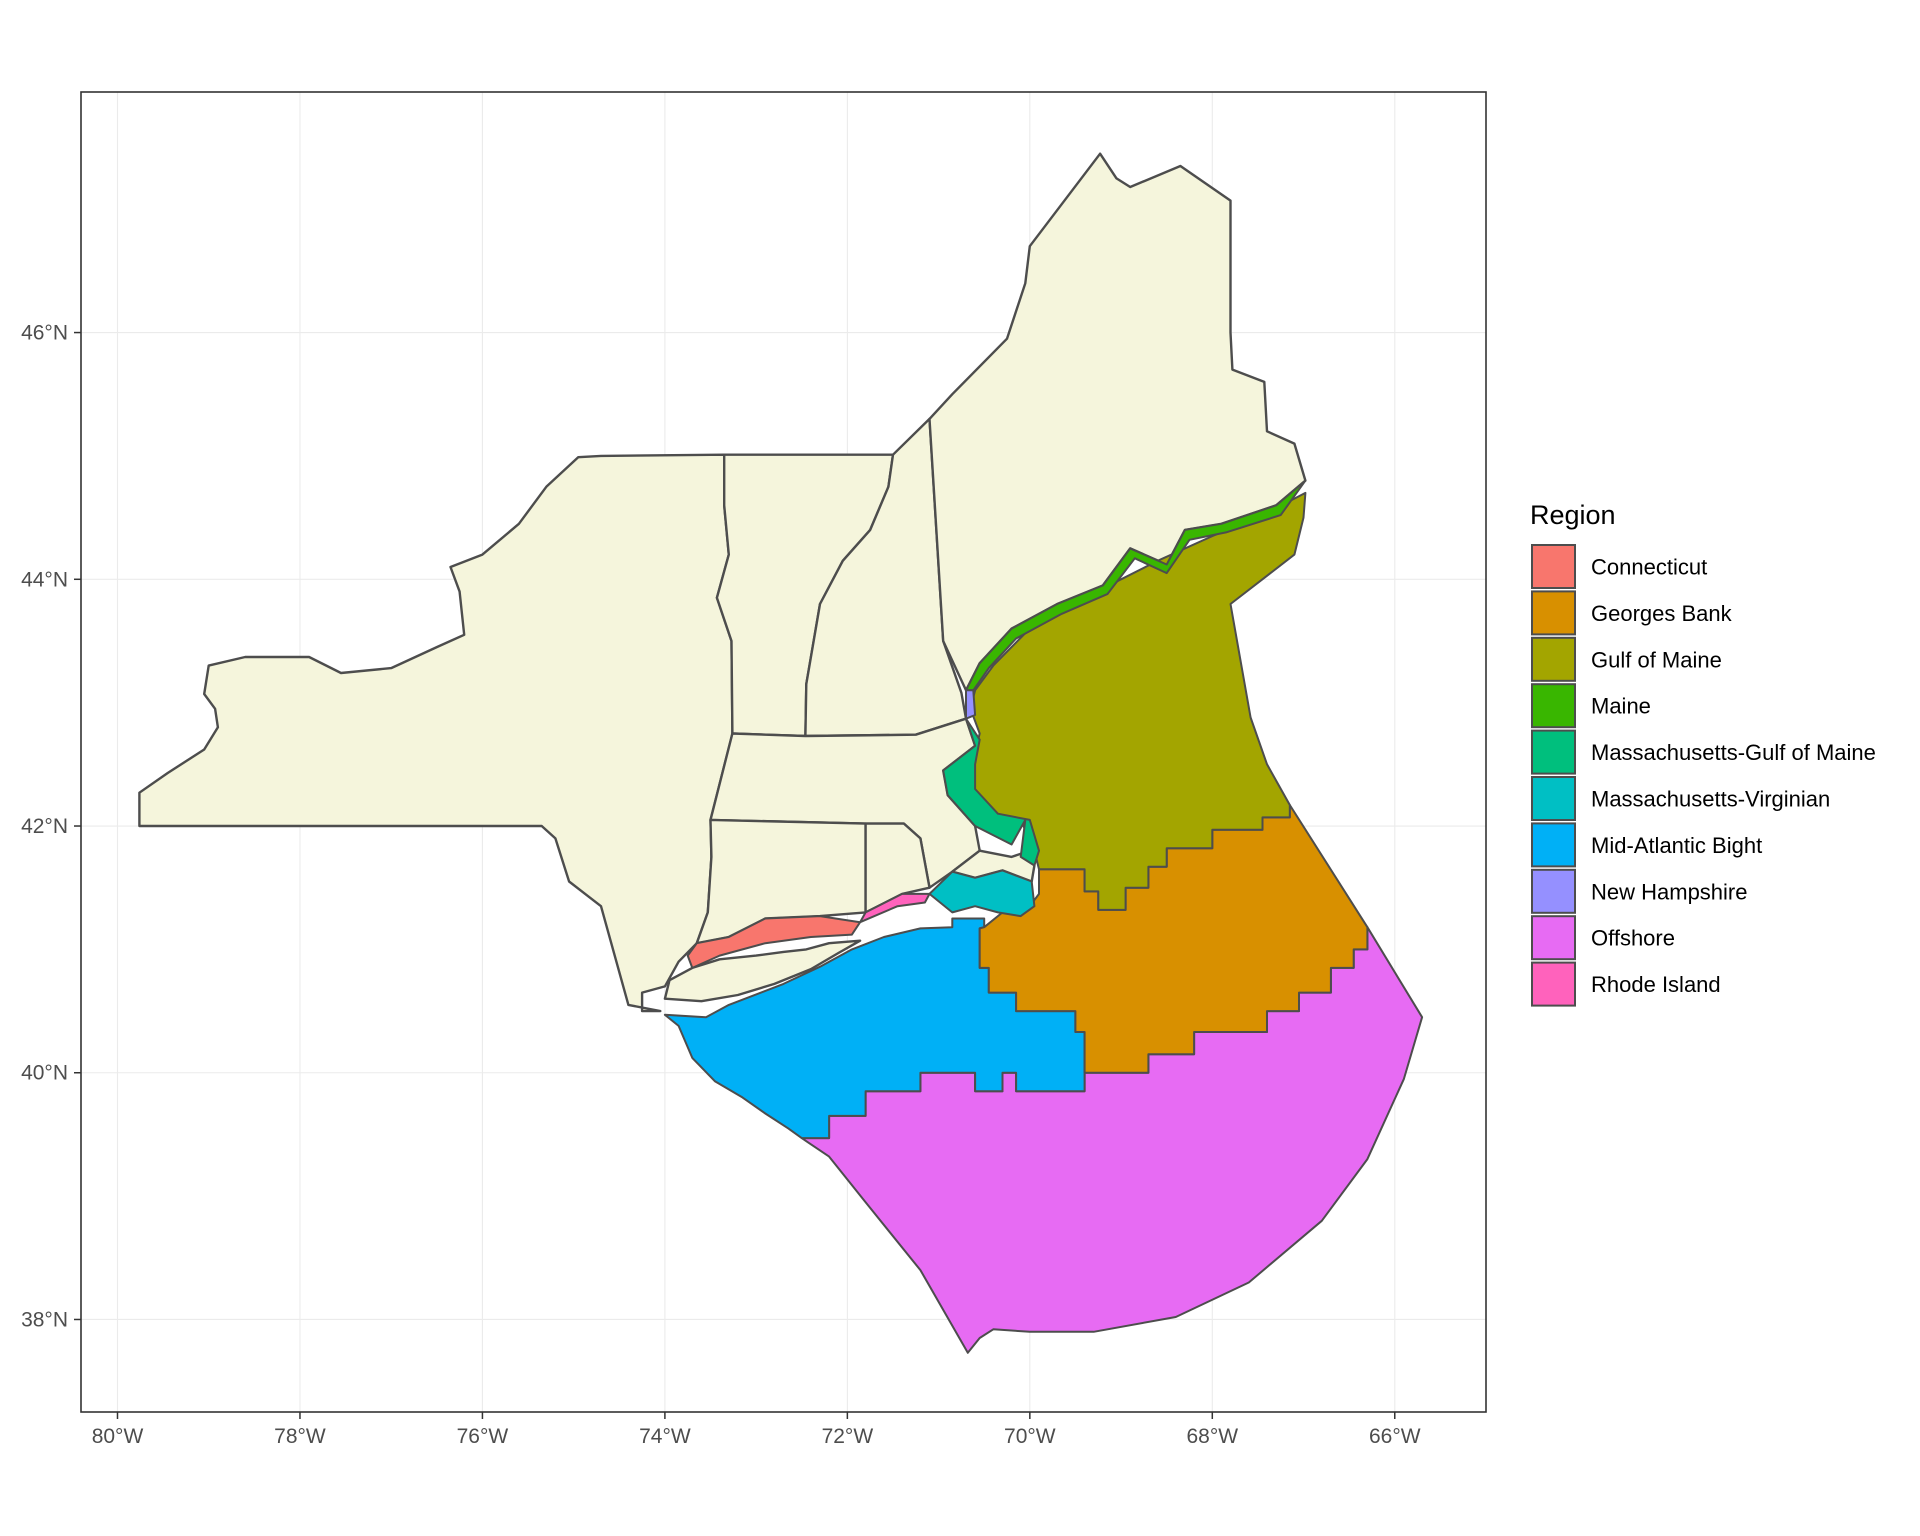 The width and height of the screenshot is (1920, 1536). What do you see at coordinates (774, 942) in the screenshot?
I see `region-connecticut` at bounding box center [774, 942].